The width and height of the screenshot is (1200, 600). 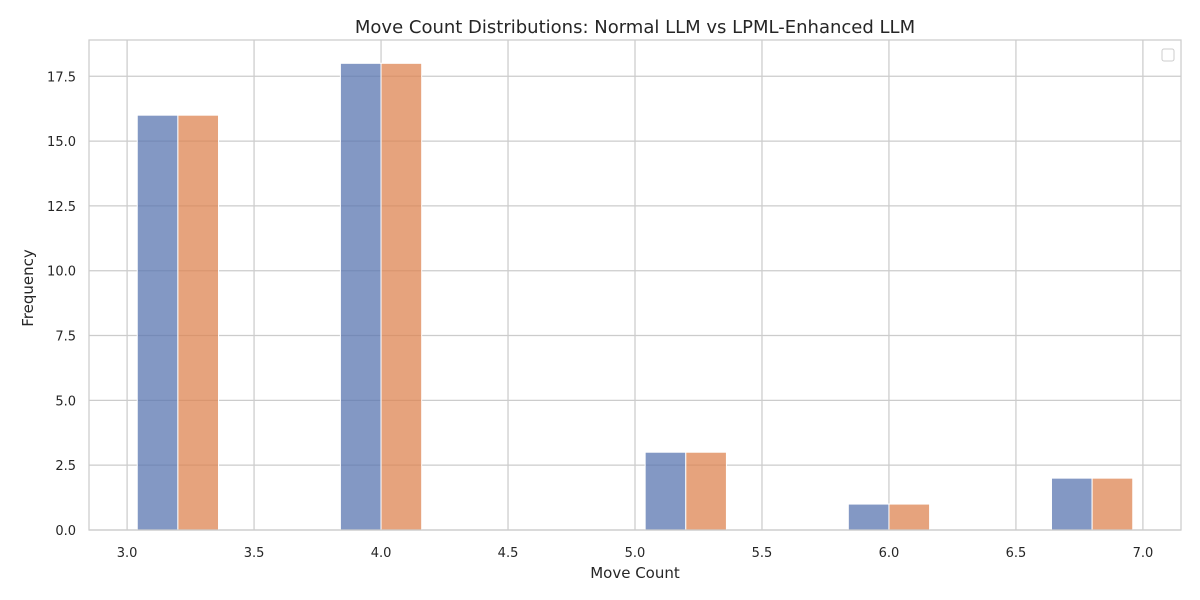 I want to click on y-axis-label: Frequency, so click(x=28, y=288).